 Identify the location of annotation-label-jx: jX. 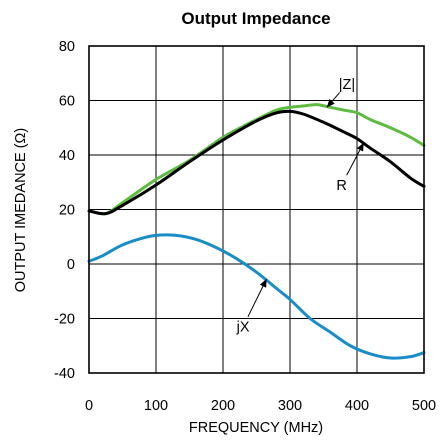
(243, 328).